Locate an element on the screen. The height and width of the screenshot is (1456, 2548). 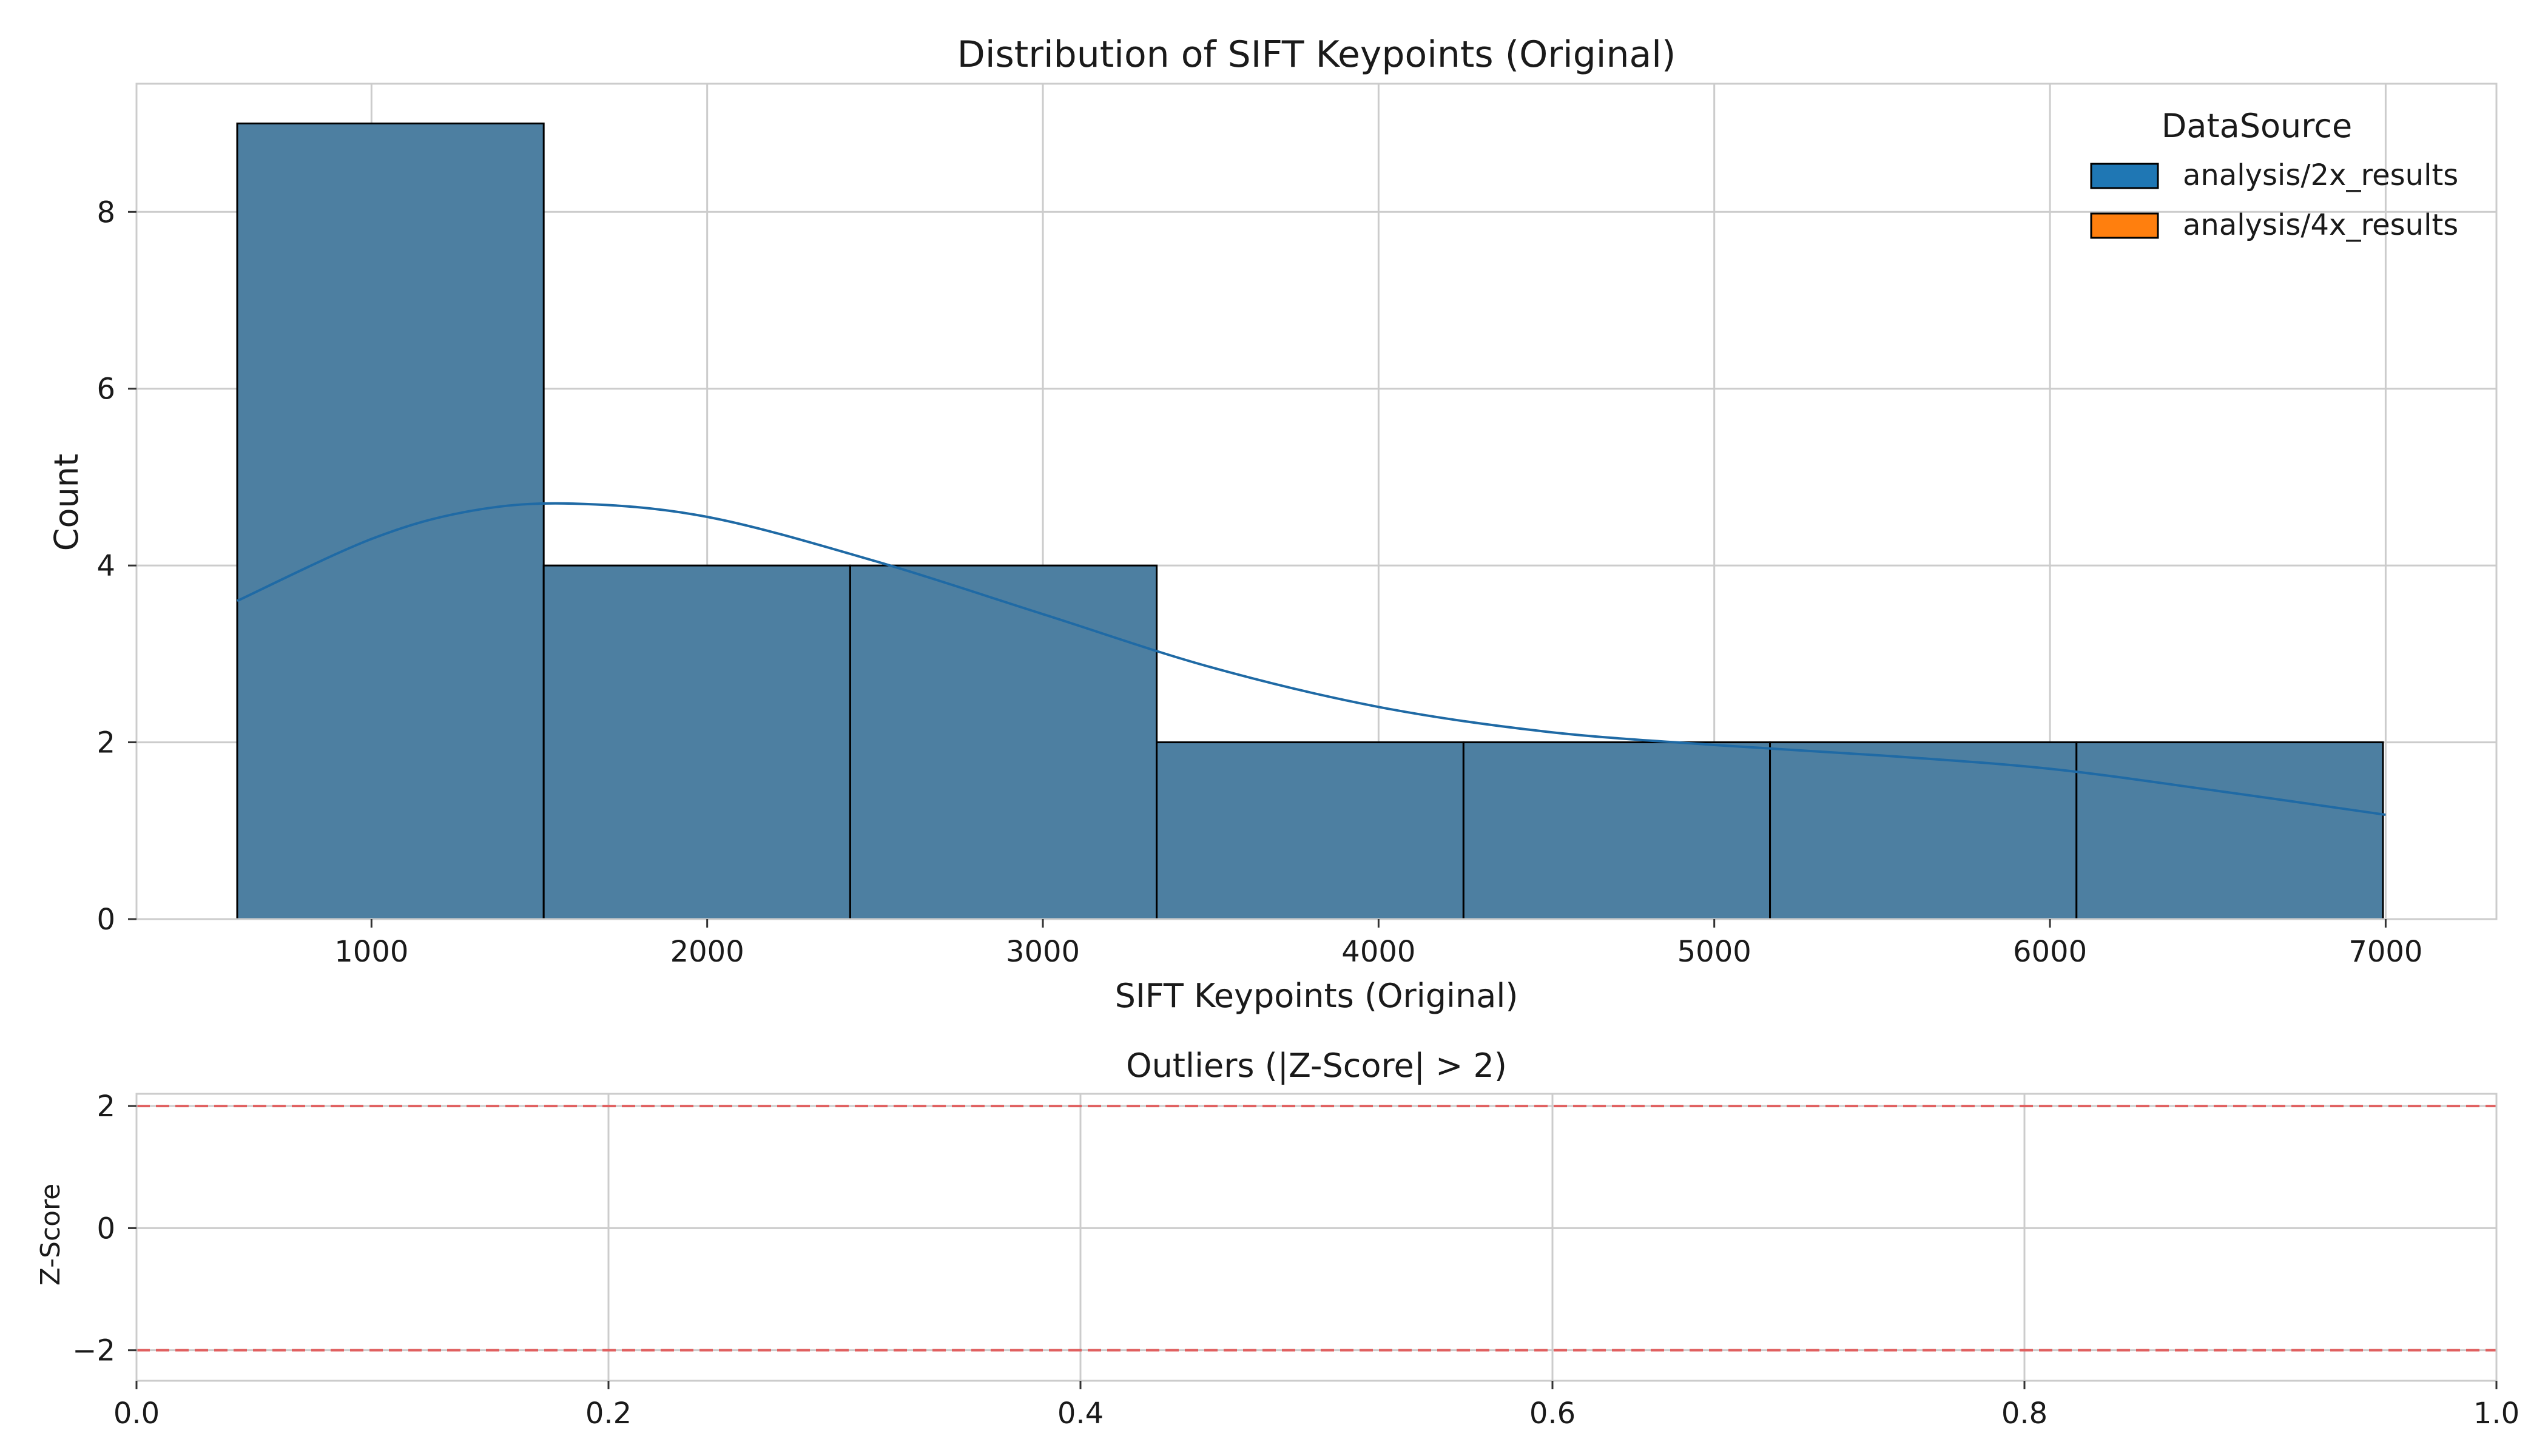
histogram-x-label: SIFT Keypoints (Original) is located at coordinates (1316, 996).